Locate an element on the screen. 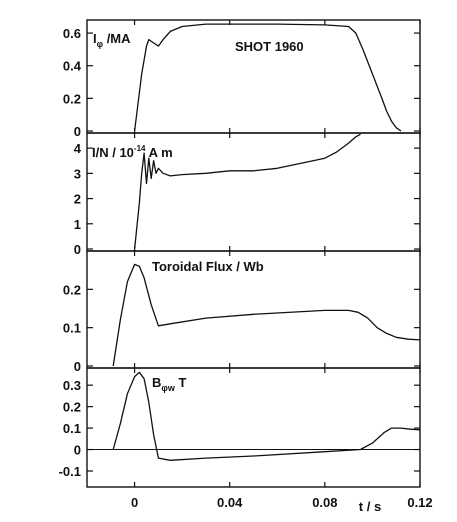 The height and width of the screenshot is (522, 457). plasma-current-ytick-label: 0.6 is located at coordinates (72, 33).